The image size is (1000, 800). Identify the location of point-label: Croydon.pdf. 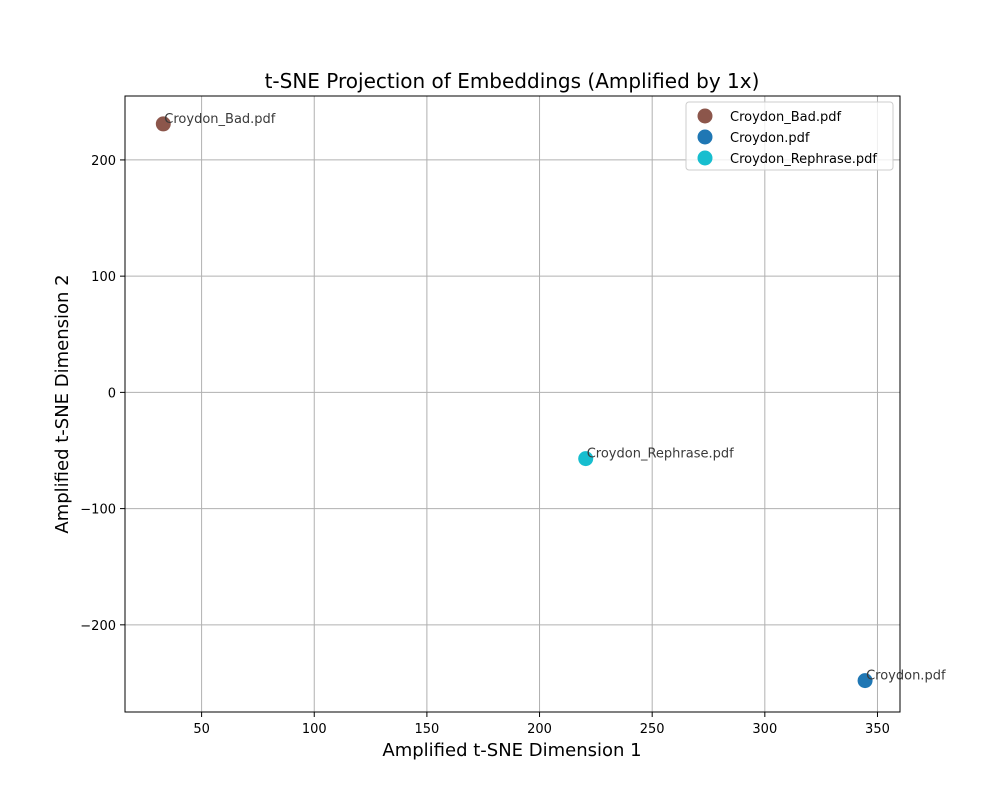
(906, 676).